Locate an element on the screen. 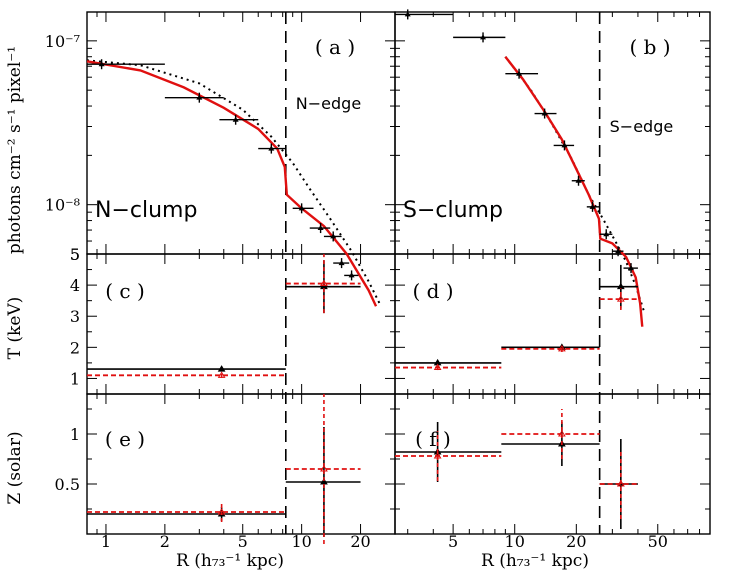 Image resolution: width=744 pixels, height=577 pixels. y-tick-label: 0.5 is located at coordinates (67, 484).